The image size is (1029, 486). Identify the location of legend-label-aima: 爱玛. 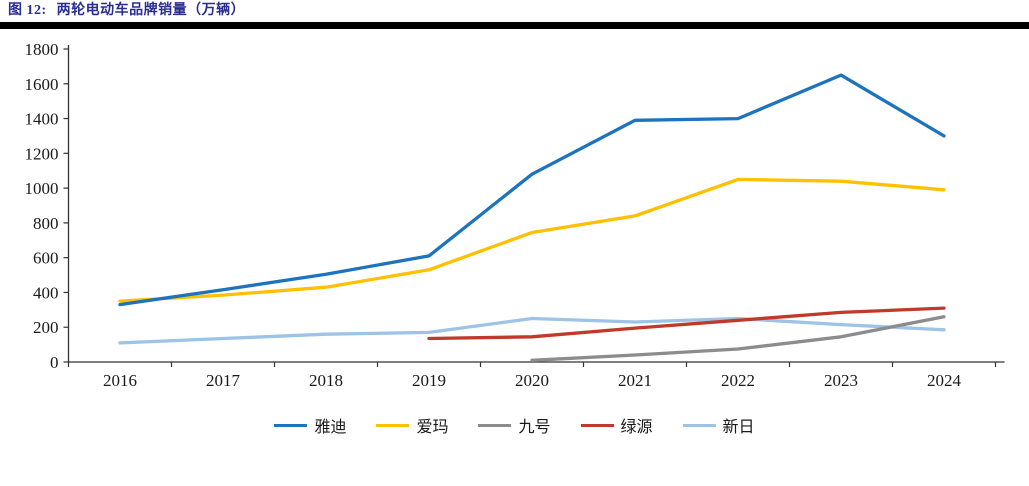
(432, 427).